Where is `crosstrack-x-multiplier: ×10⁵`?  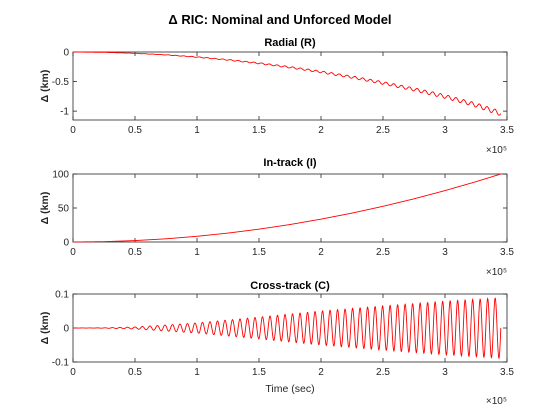 crosstrack-x-multiplier: ×10⁵ is located at coordinates (496, 401).